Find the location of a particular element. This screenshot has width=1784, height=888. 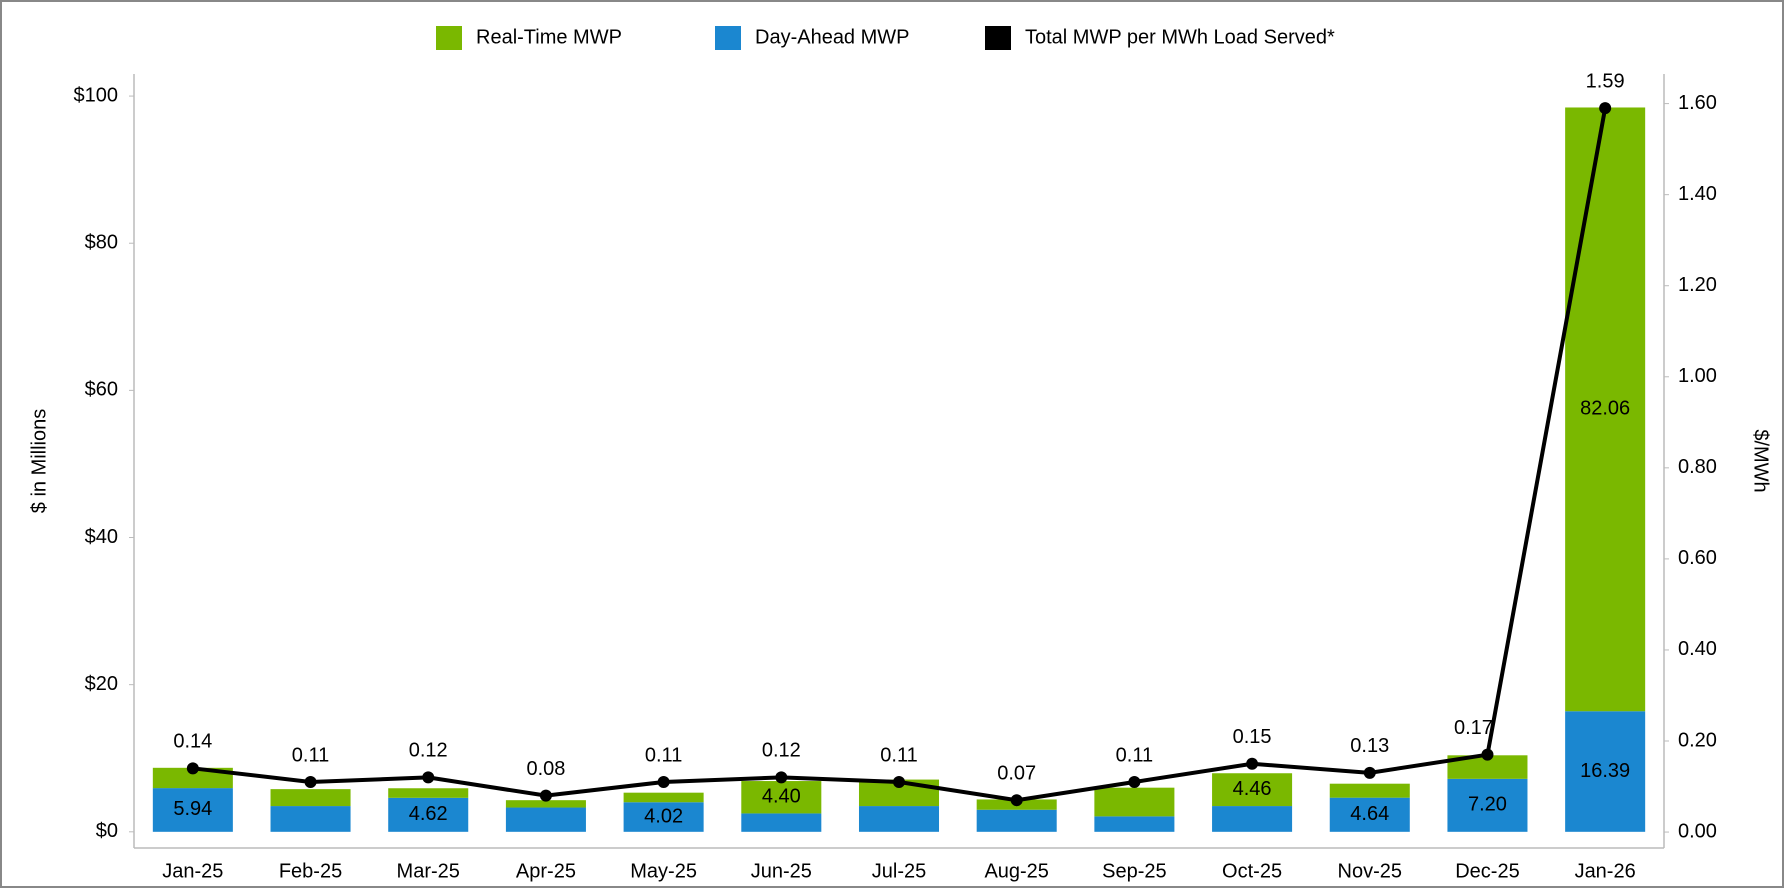

bar-value-label: 82.06 is located at coordinates (1605, 409).